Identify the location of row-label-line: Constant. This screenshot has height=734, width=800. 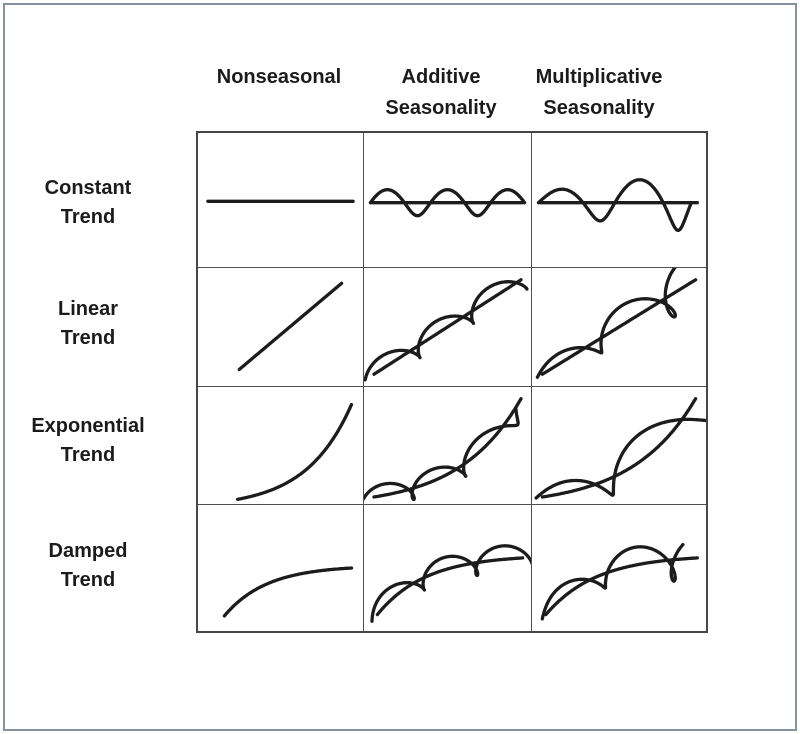
(88, 188).